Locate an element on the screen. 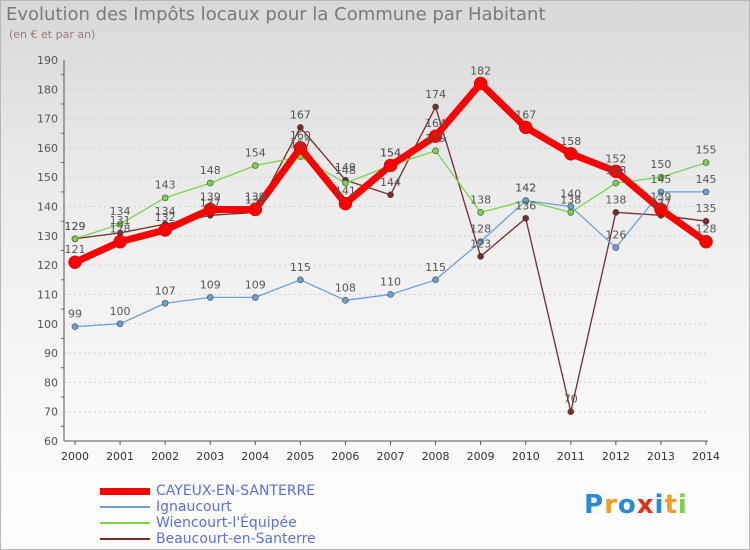 This screenshot has width=750, height=550. data-label: 109 is located at coordinates (255, 284).